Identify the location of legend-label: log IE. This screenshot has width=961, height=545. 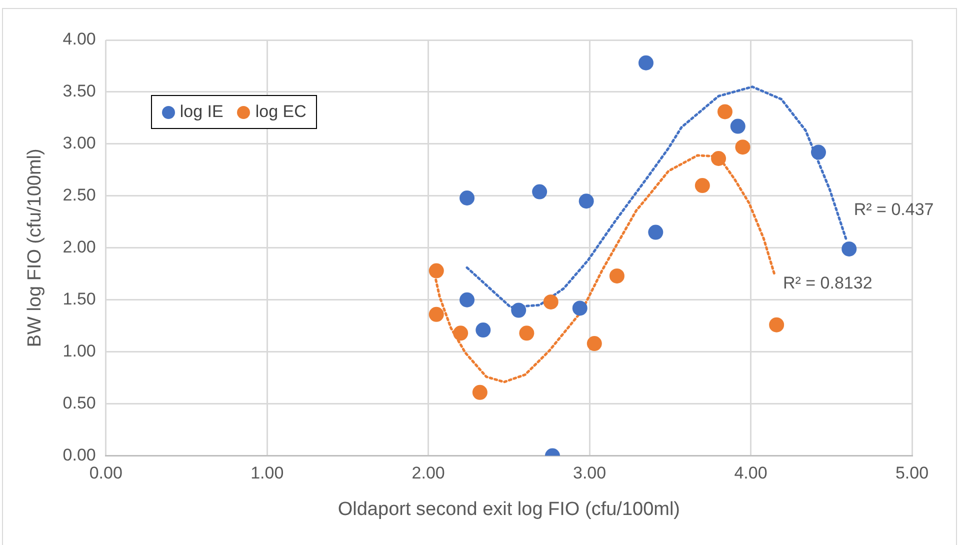
(202, 112).